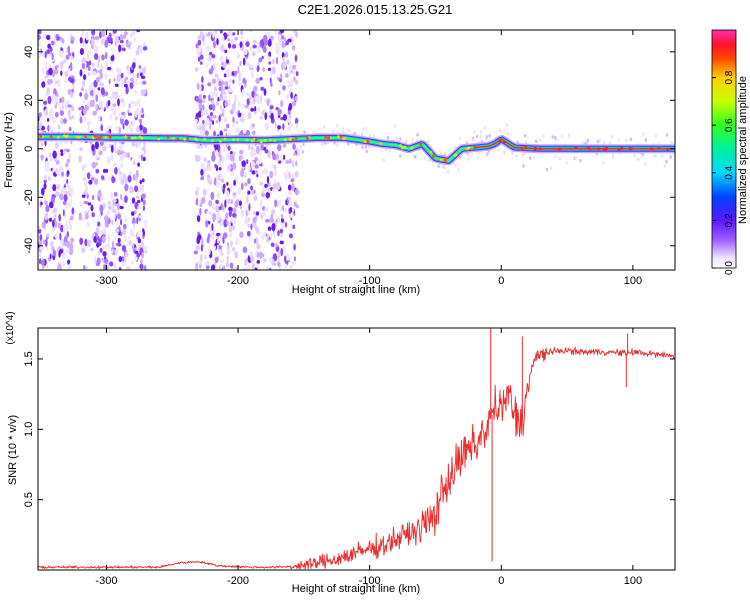 The width and height of the screenshot is (750, 600). Describe the element at coordinates (729, 125) in the screenshot. I see `colorbar-tick-label: 0.6` at that location.